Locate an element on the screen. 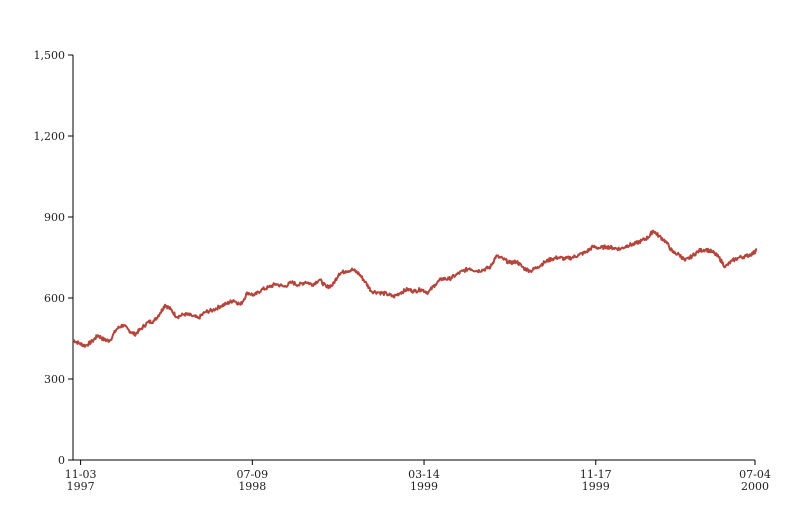  y-tick-label: 300 is located at coordinates (54, 379).